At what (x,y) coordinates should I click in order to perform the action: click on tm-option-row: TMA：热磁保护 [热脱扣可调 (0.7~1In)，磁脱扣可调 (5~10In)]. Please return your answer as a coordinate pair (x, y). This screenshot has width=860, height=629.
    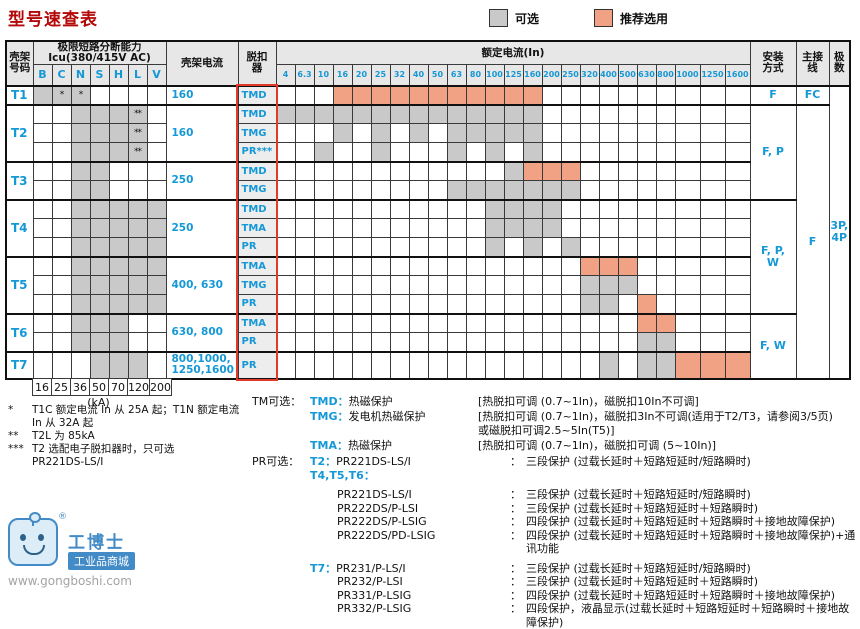
    Looking at the image, I should click on (554, 446).